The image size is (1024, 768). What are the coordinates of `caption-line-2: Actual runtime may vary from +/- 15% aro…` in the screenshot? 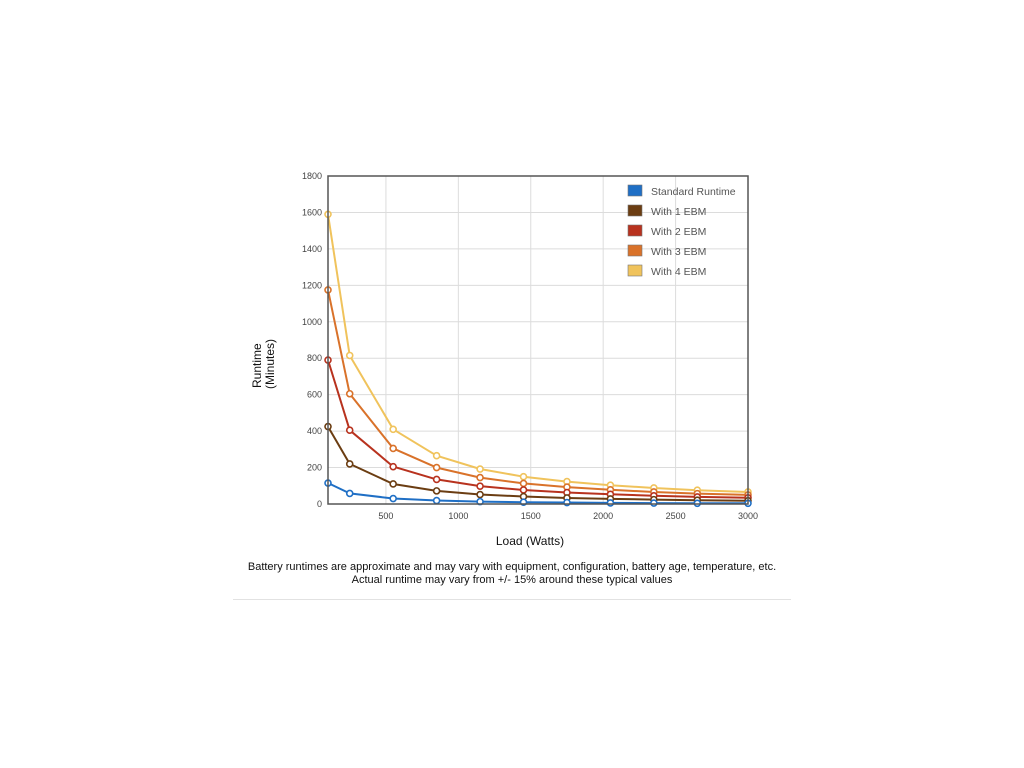 It's located at (512, 580).